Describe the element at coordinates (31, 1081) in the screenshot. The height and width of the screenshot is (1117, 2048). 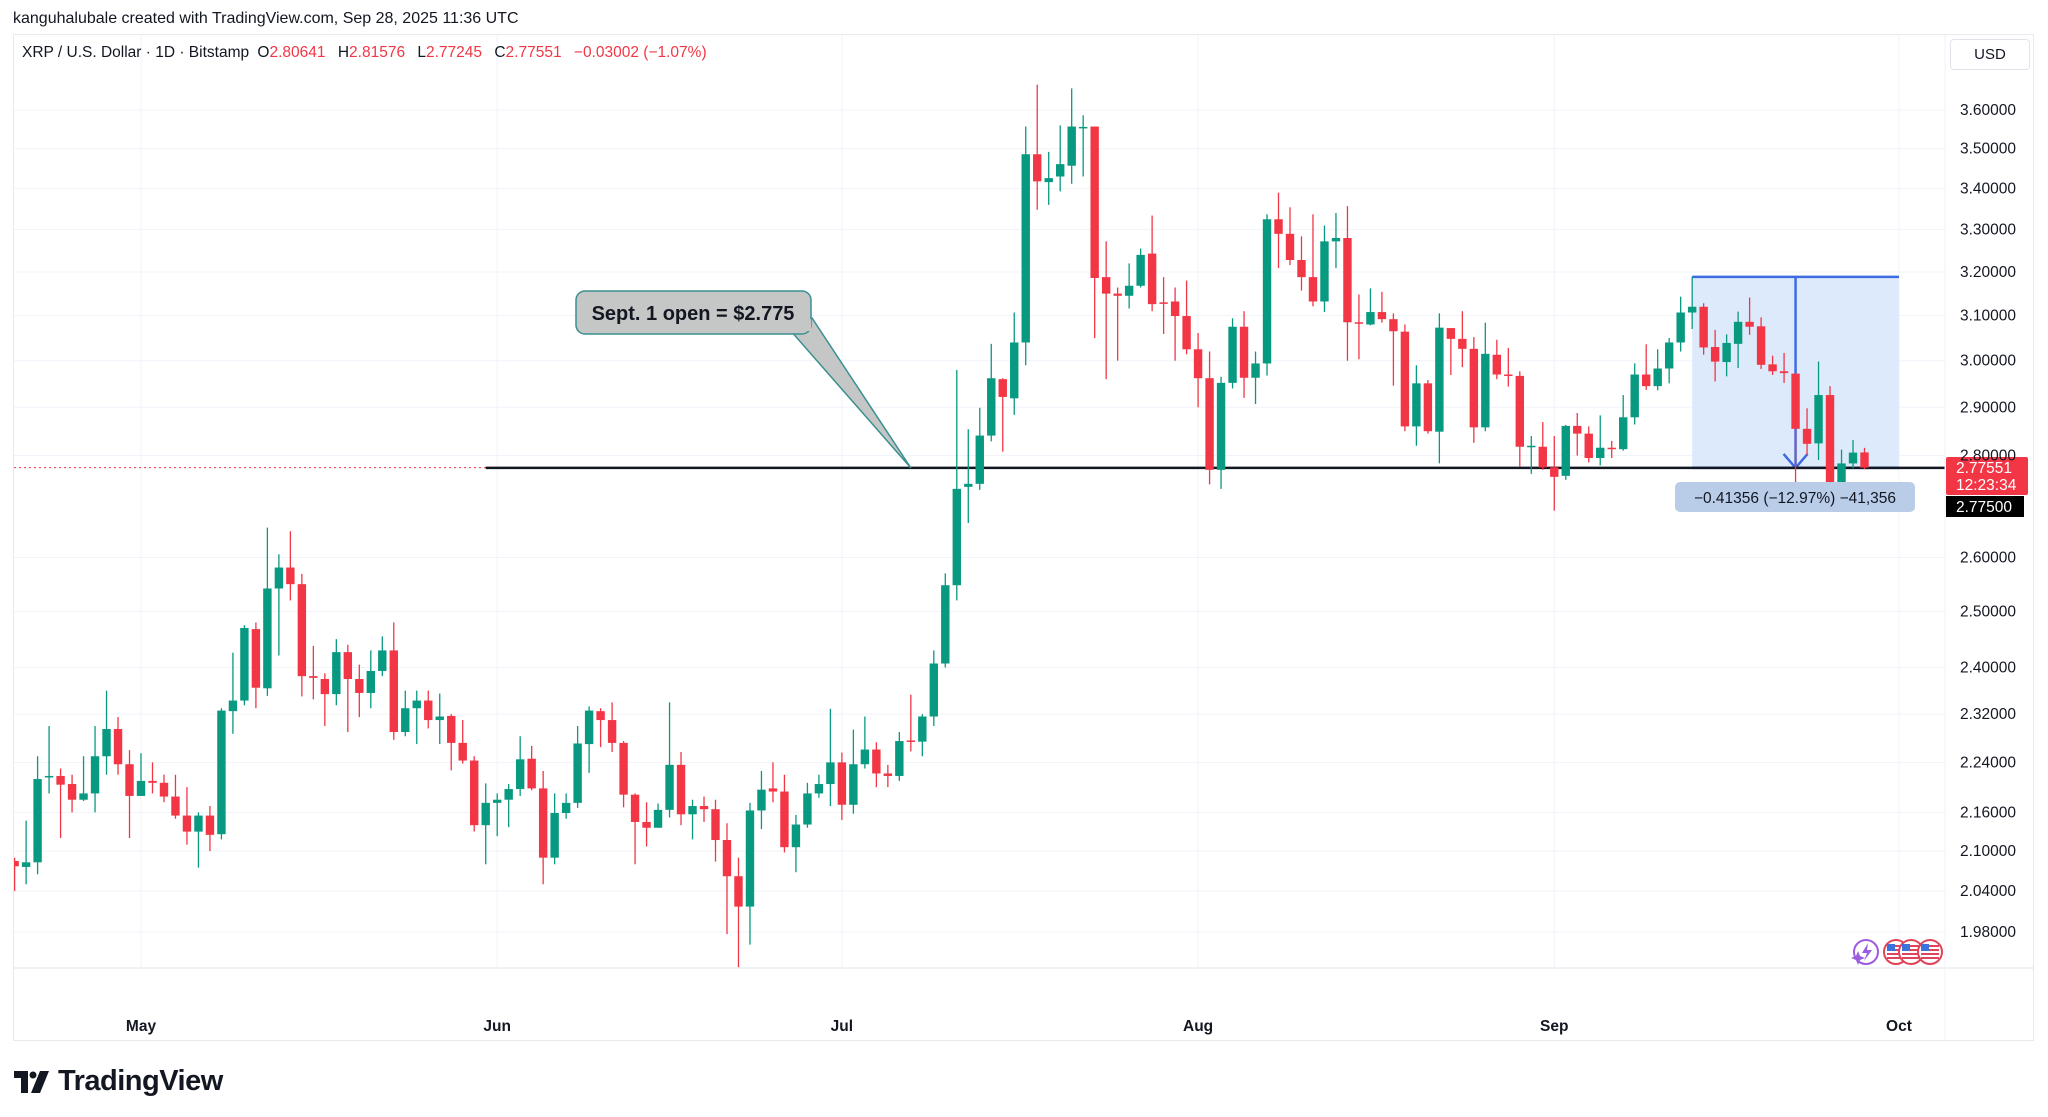
I see `tradingview-logo-icon` at that location.